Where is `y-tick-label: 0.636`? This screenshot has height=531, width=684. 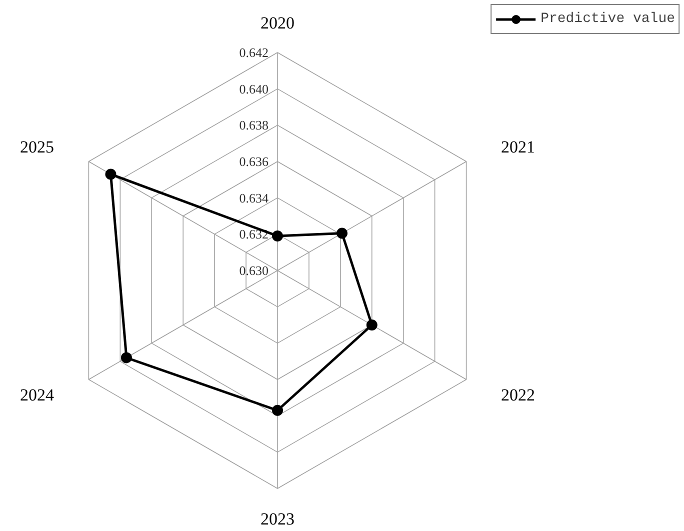
y-tick-label: 0.636 is located at coordinates (254, 161).